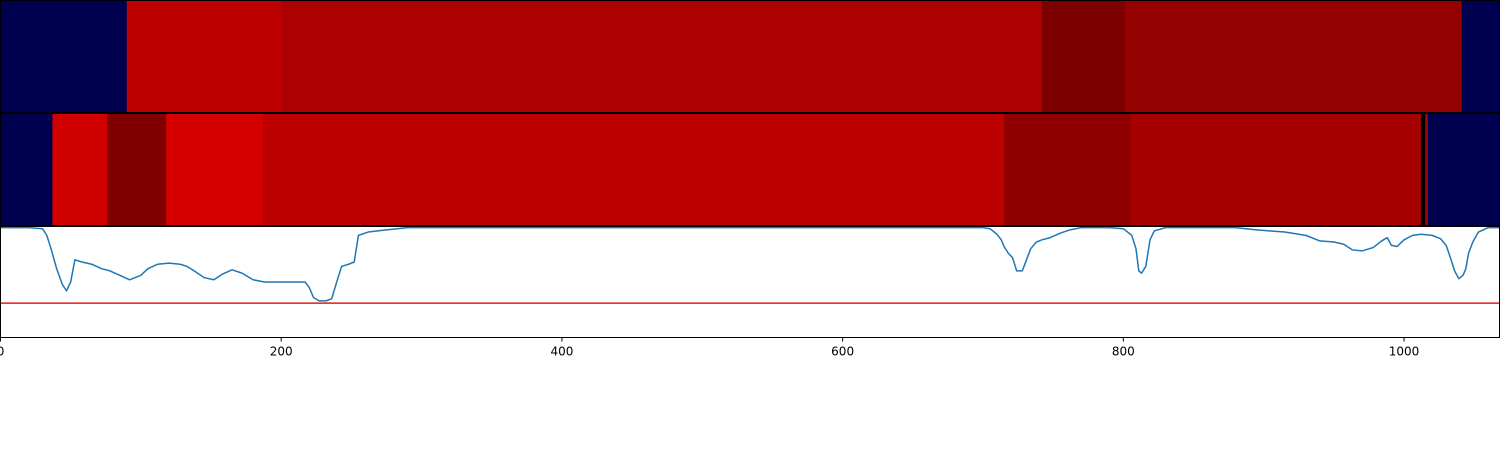 This screenshot has height=450, width=1500. What do you see at coordinates (2, 352) in the screenshot?
I see `x-tick-label: 0` at bounding box center [2, 352].